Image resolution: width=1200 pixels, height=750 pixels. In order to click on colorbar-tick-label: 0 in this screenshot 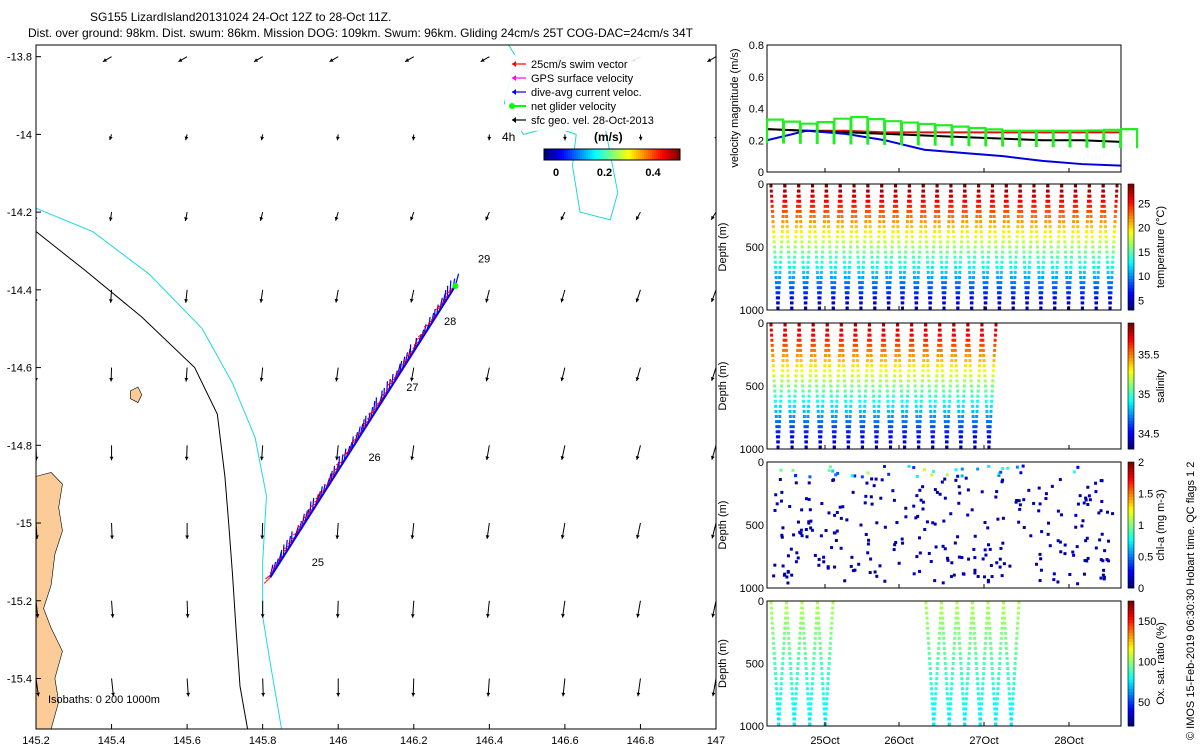, I will do `click(1141, 589)`.